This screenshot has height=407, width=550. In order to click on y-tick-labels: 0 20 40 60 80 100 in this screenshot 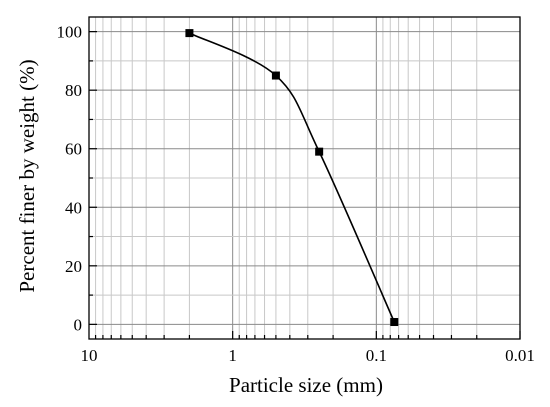, I will do `click(70, 179)`.